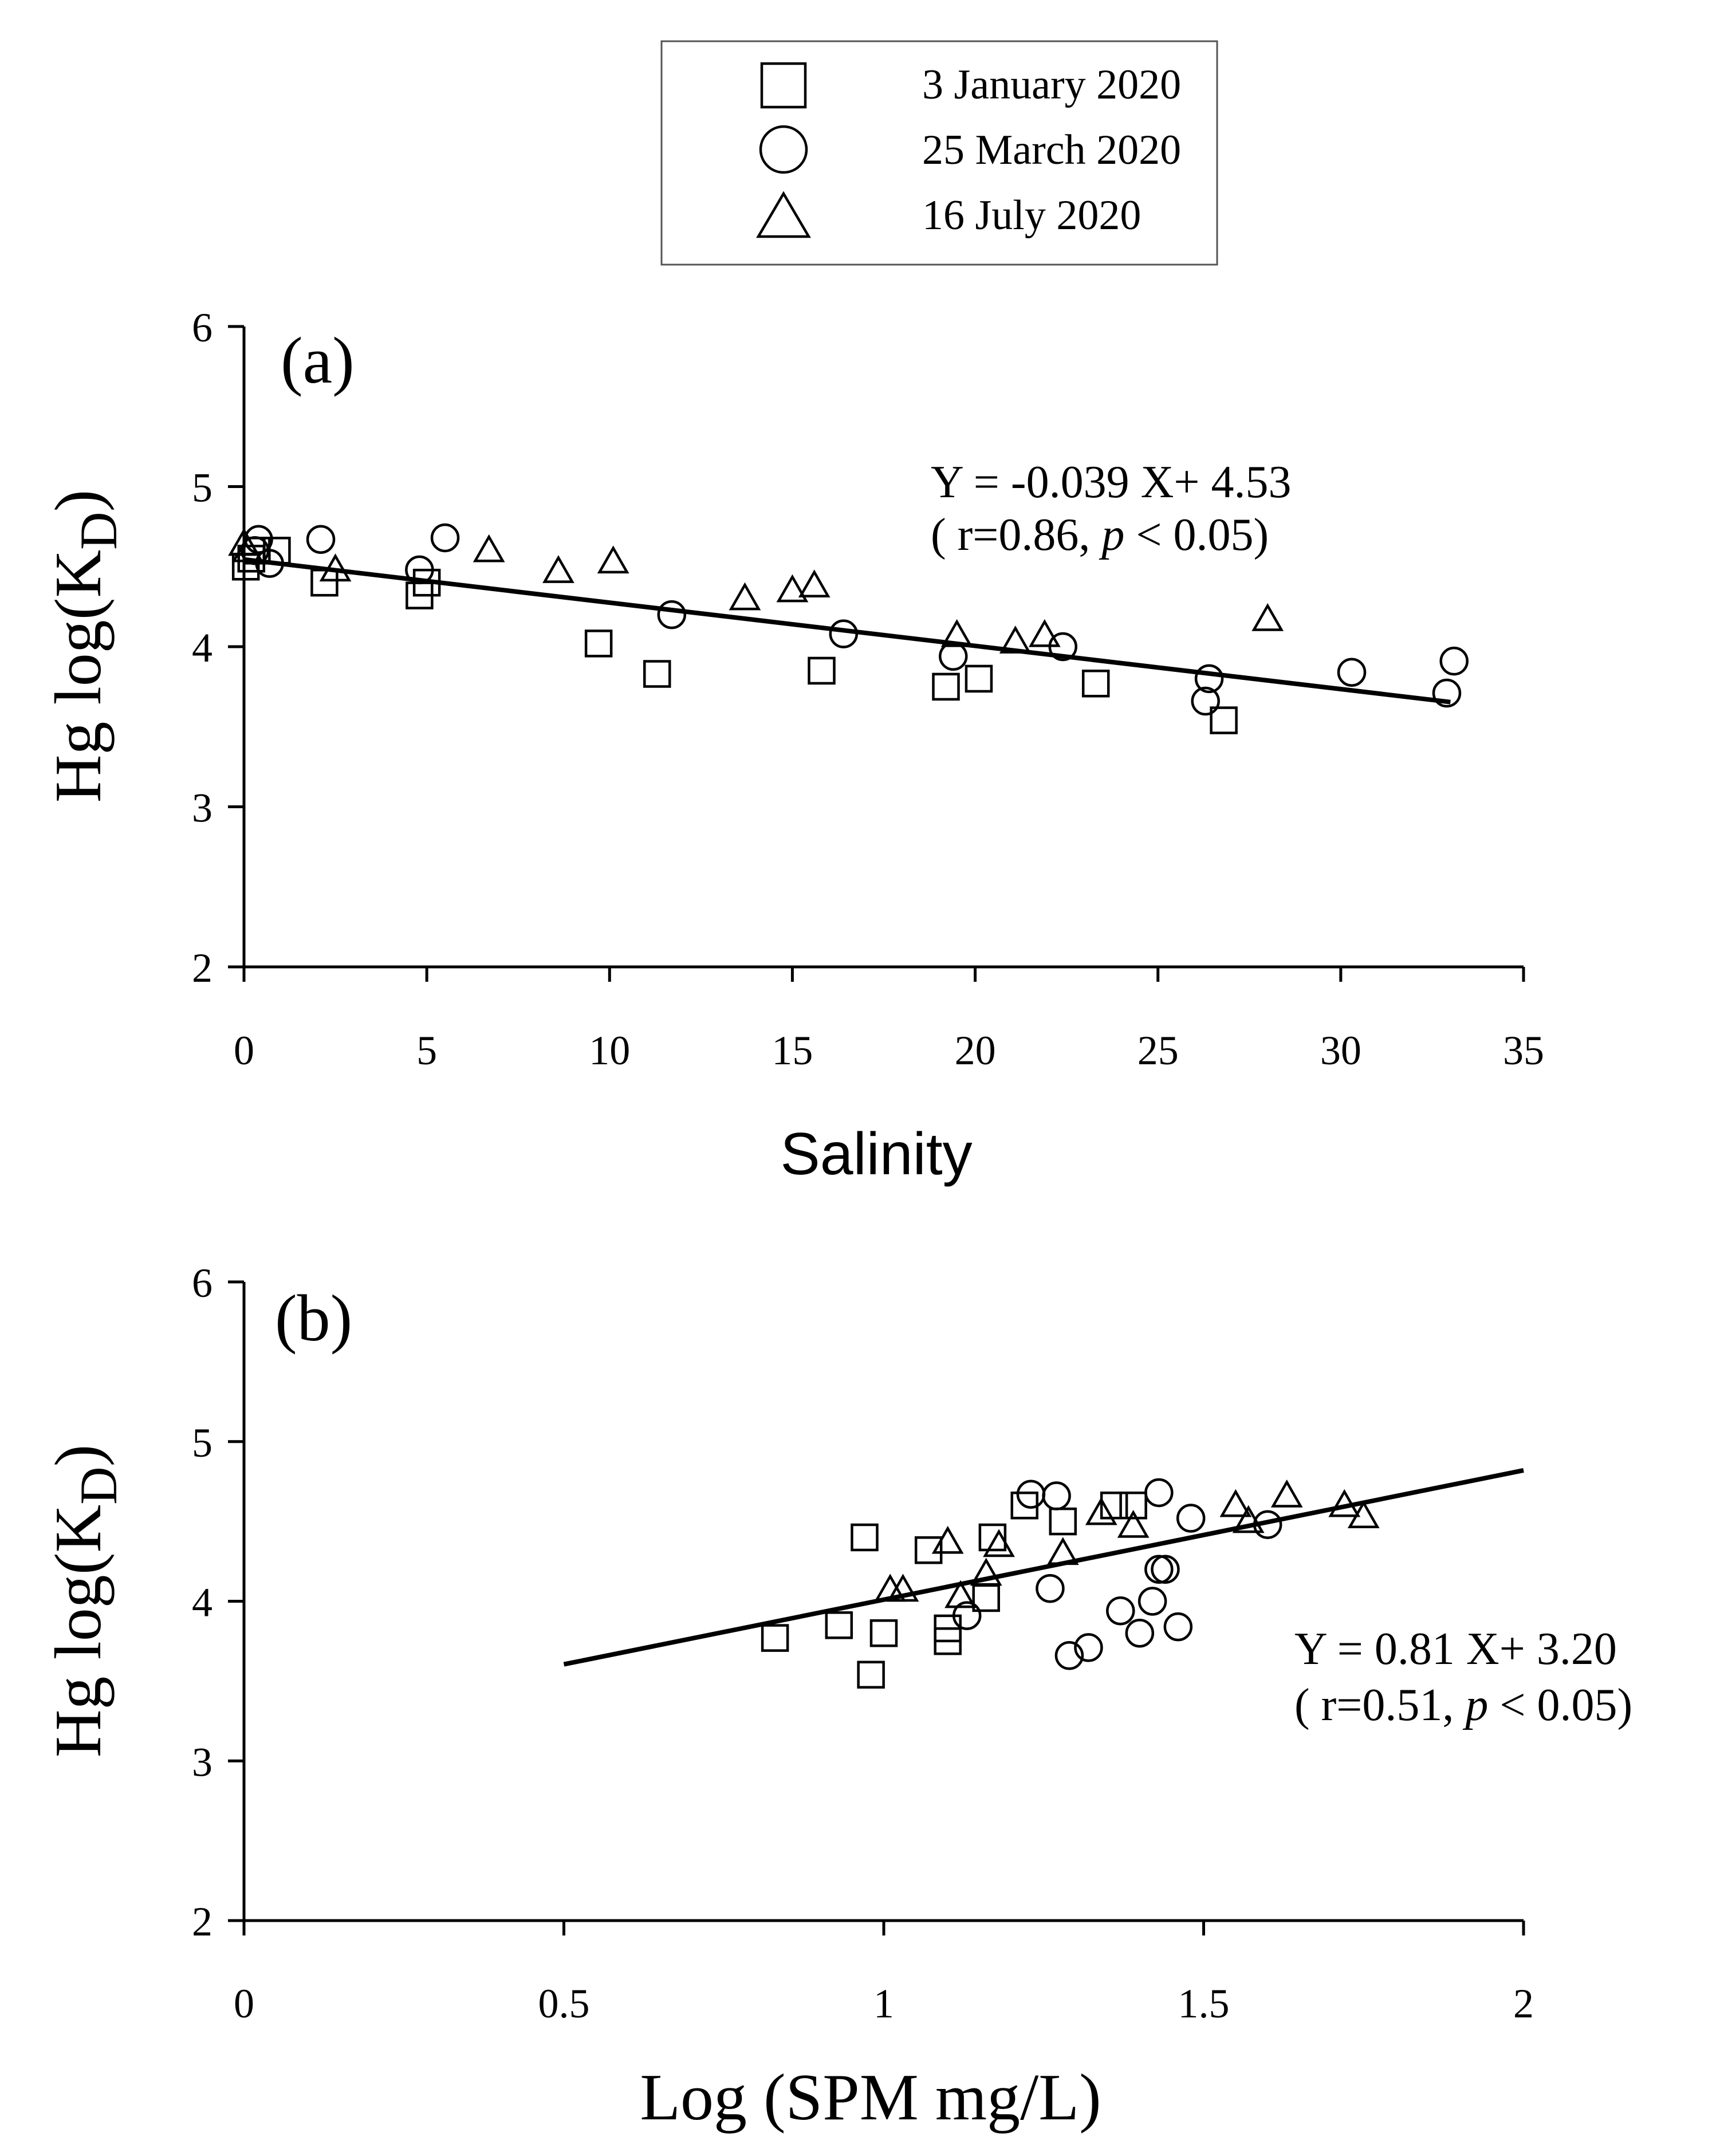 The height and width of the screenshot is (2156, 1720). Describe the element at coordinates (202, 328) in the screenshot. I see `panel-a-y-tick-label: 6` at that location.